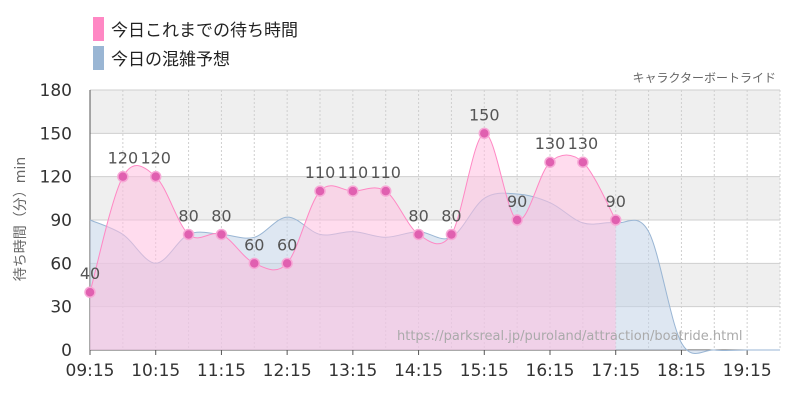 The height and width of the screenshot is (400, 800). What do you see at coordinates (484, 371) in the screenshot?
I see `x-tick-label: 15:15` at bounding box center [484, 371].